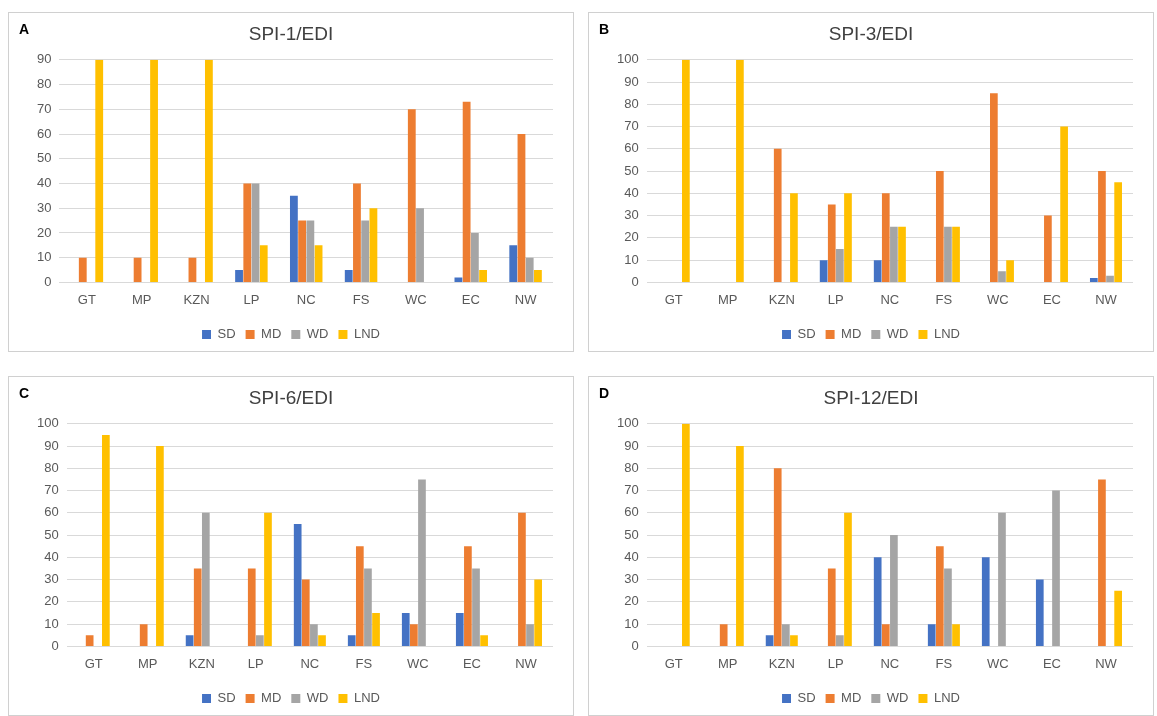 This screenshot has height=716, width=1157. I want to click on y-tick-label: 100, so click(627, 423).